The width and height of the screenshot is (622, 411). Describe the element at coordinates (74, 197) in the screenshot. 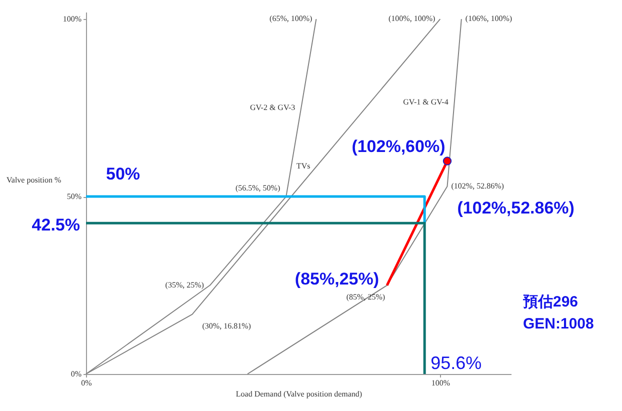

I see `y-tick-label: 50%` at that location.